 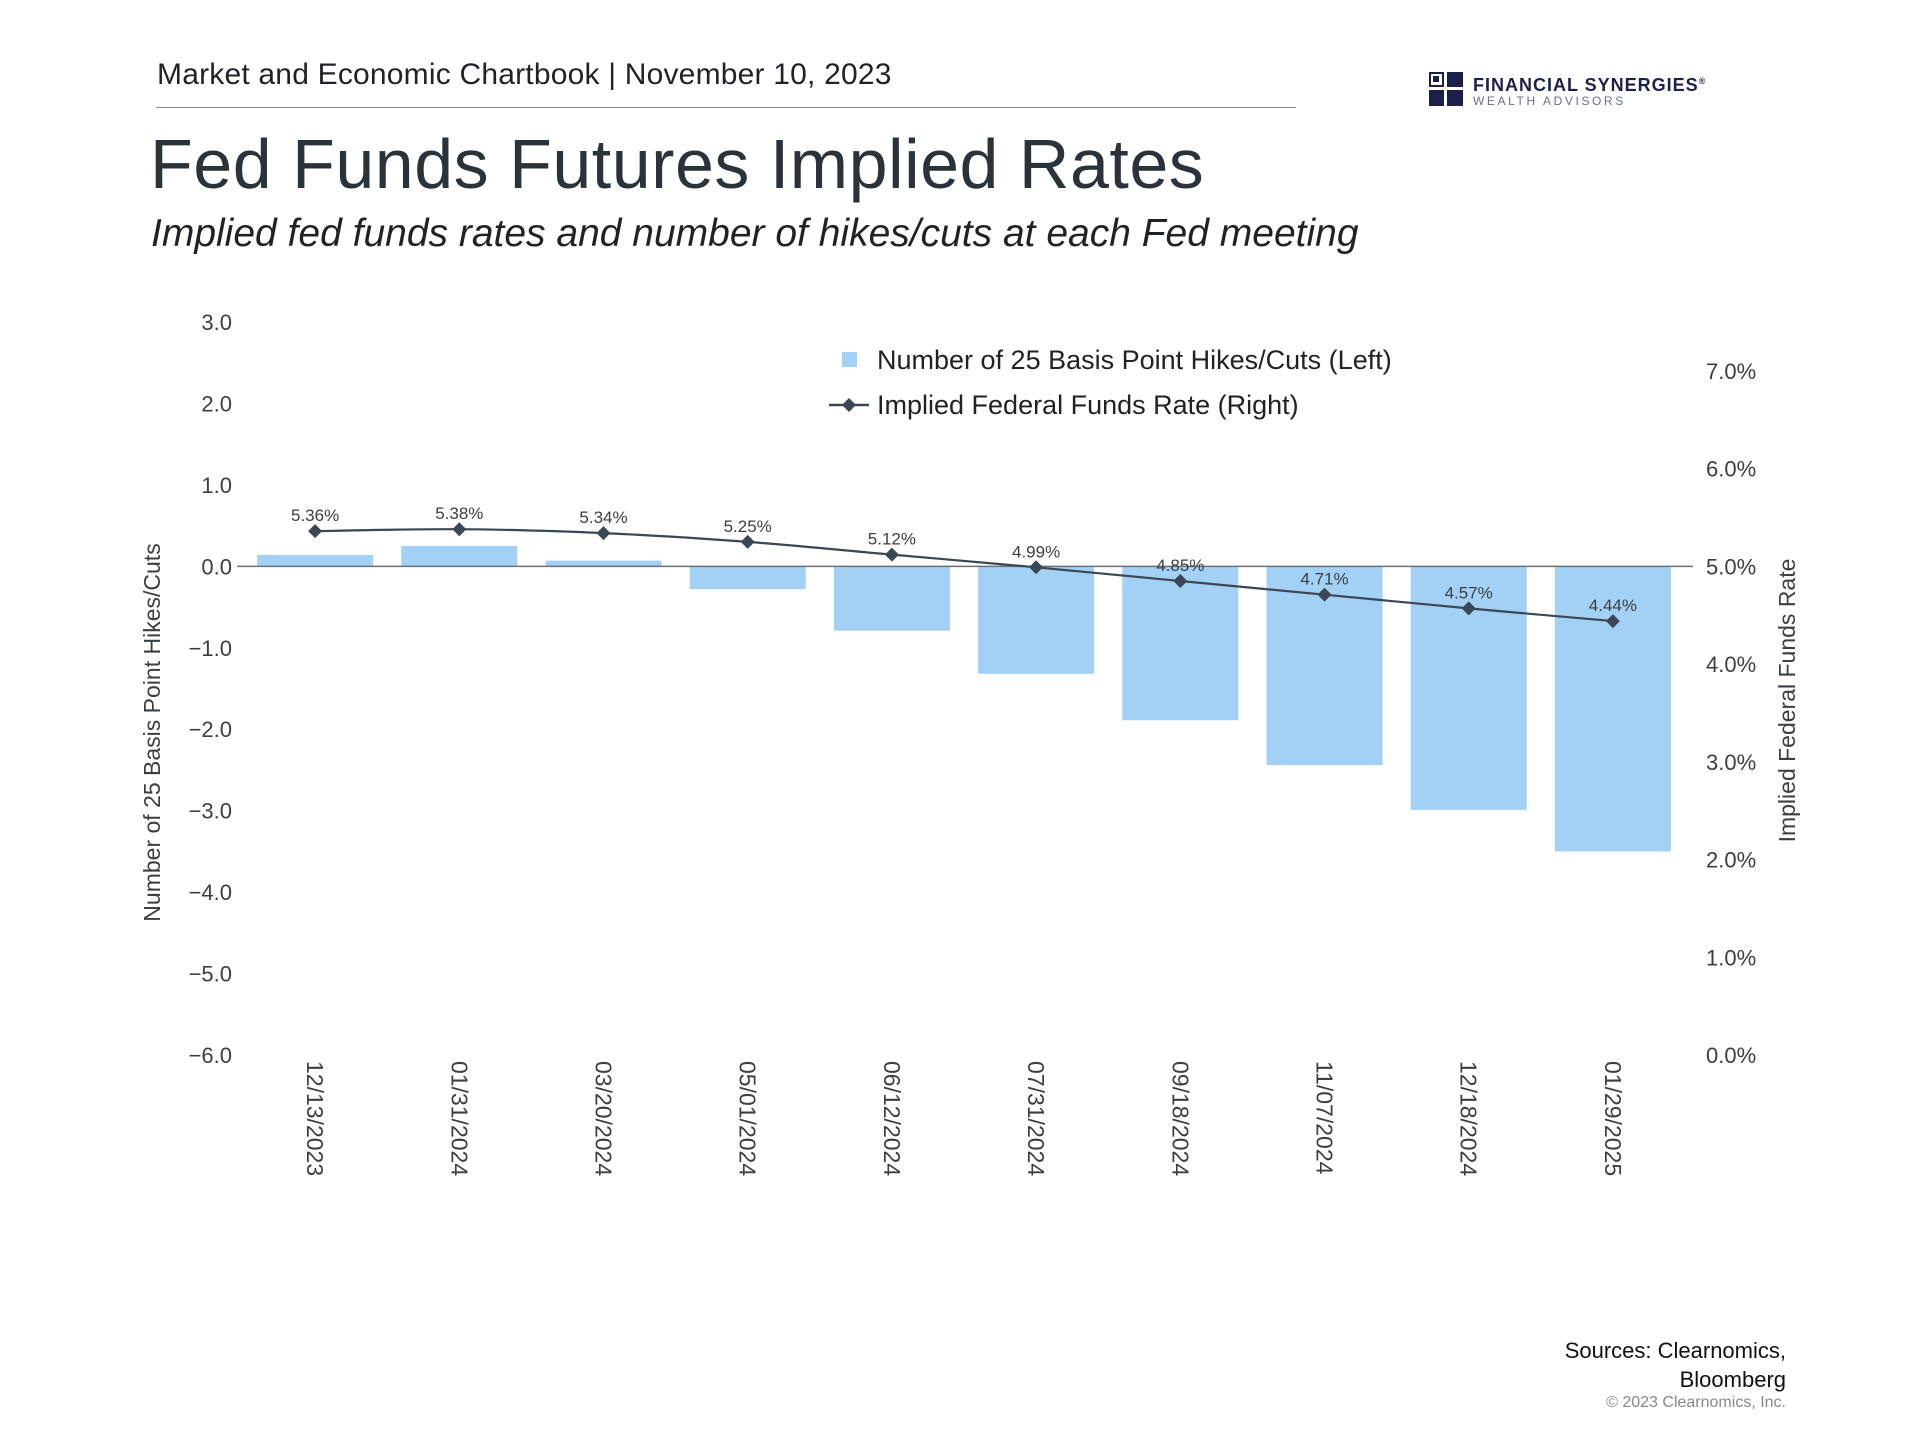 What do you see at coordinates (1787, 701) in the screenshot?
I see `right-axis-title: Implied Federal Funds Rate` at bounding box center [1787, 701].